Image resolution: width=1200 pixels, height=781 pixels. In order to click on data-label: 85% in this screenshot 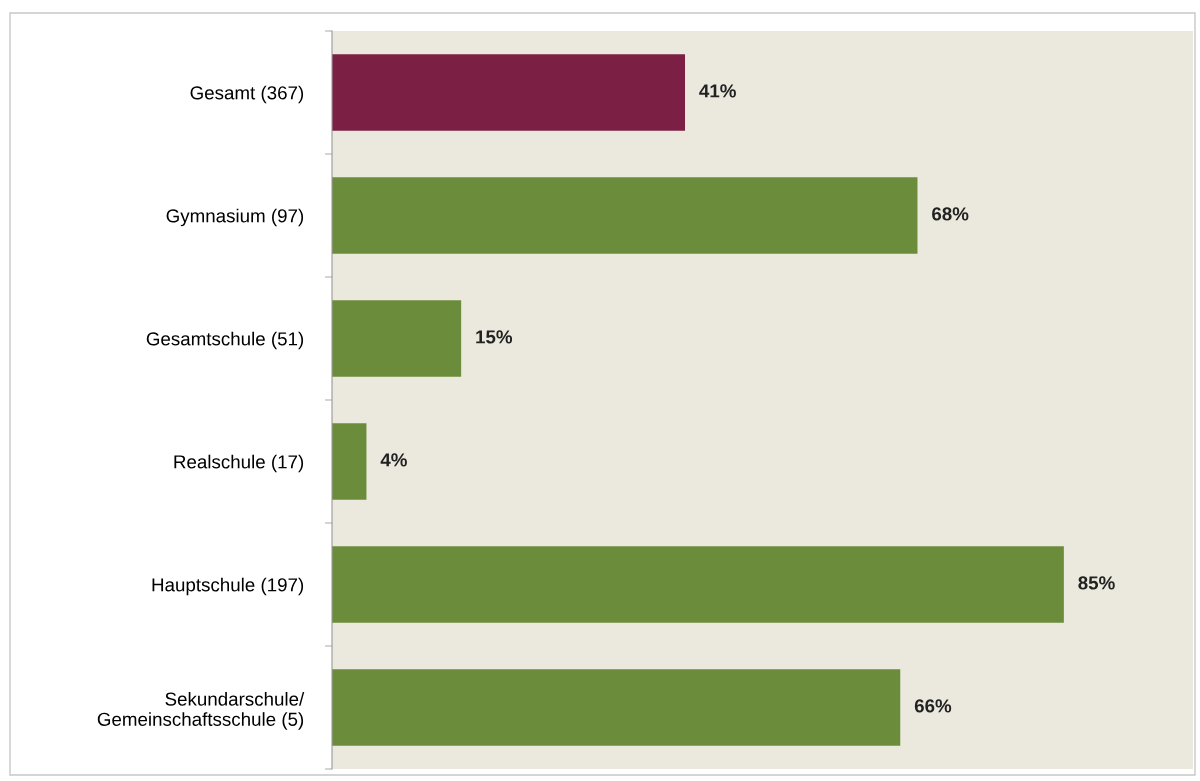, I will do `click(1096, 583)`.